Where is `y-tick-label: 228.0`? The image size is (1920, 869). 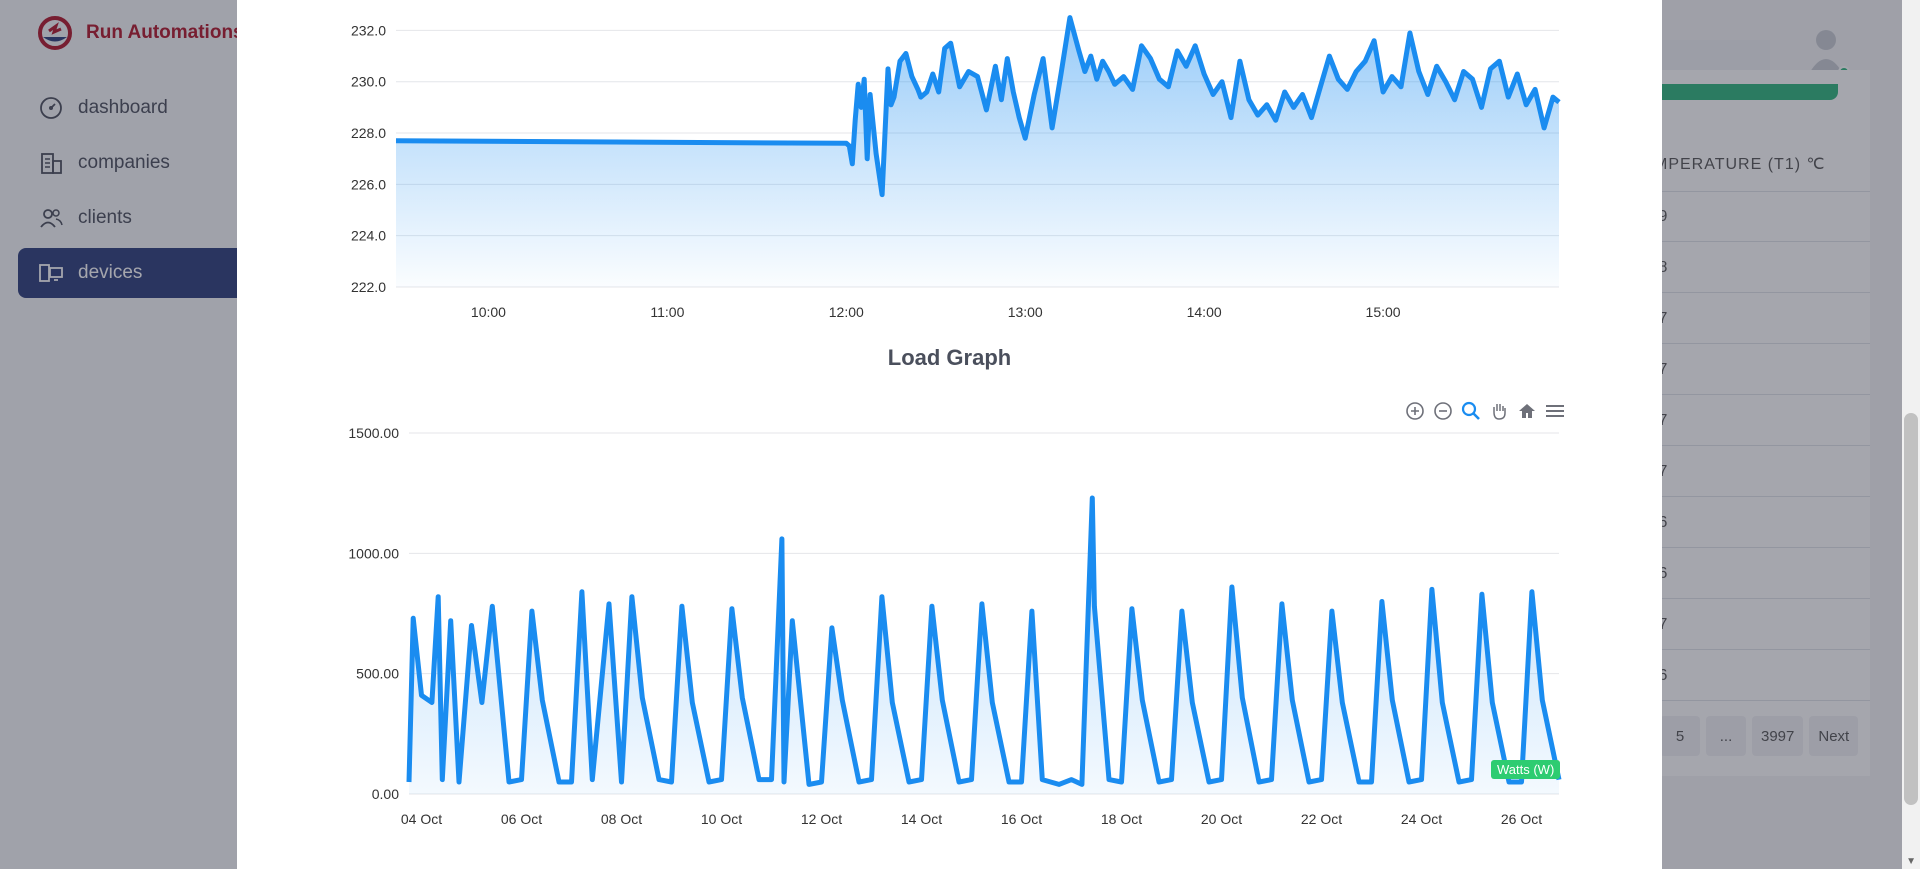
y-tick-label: 228.0 is located at coordinates (368, 133).